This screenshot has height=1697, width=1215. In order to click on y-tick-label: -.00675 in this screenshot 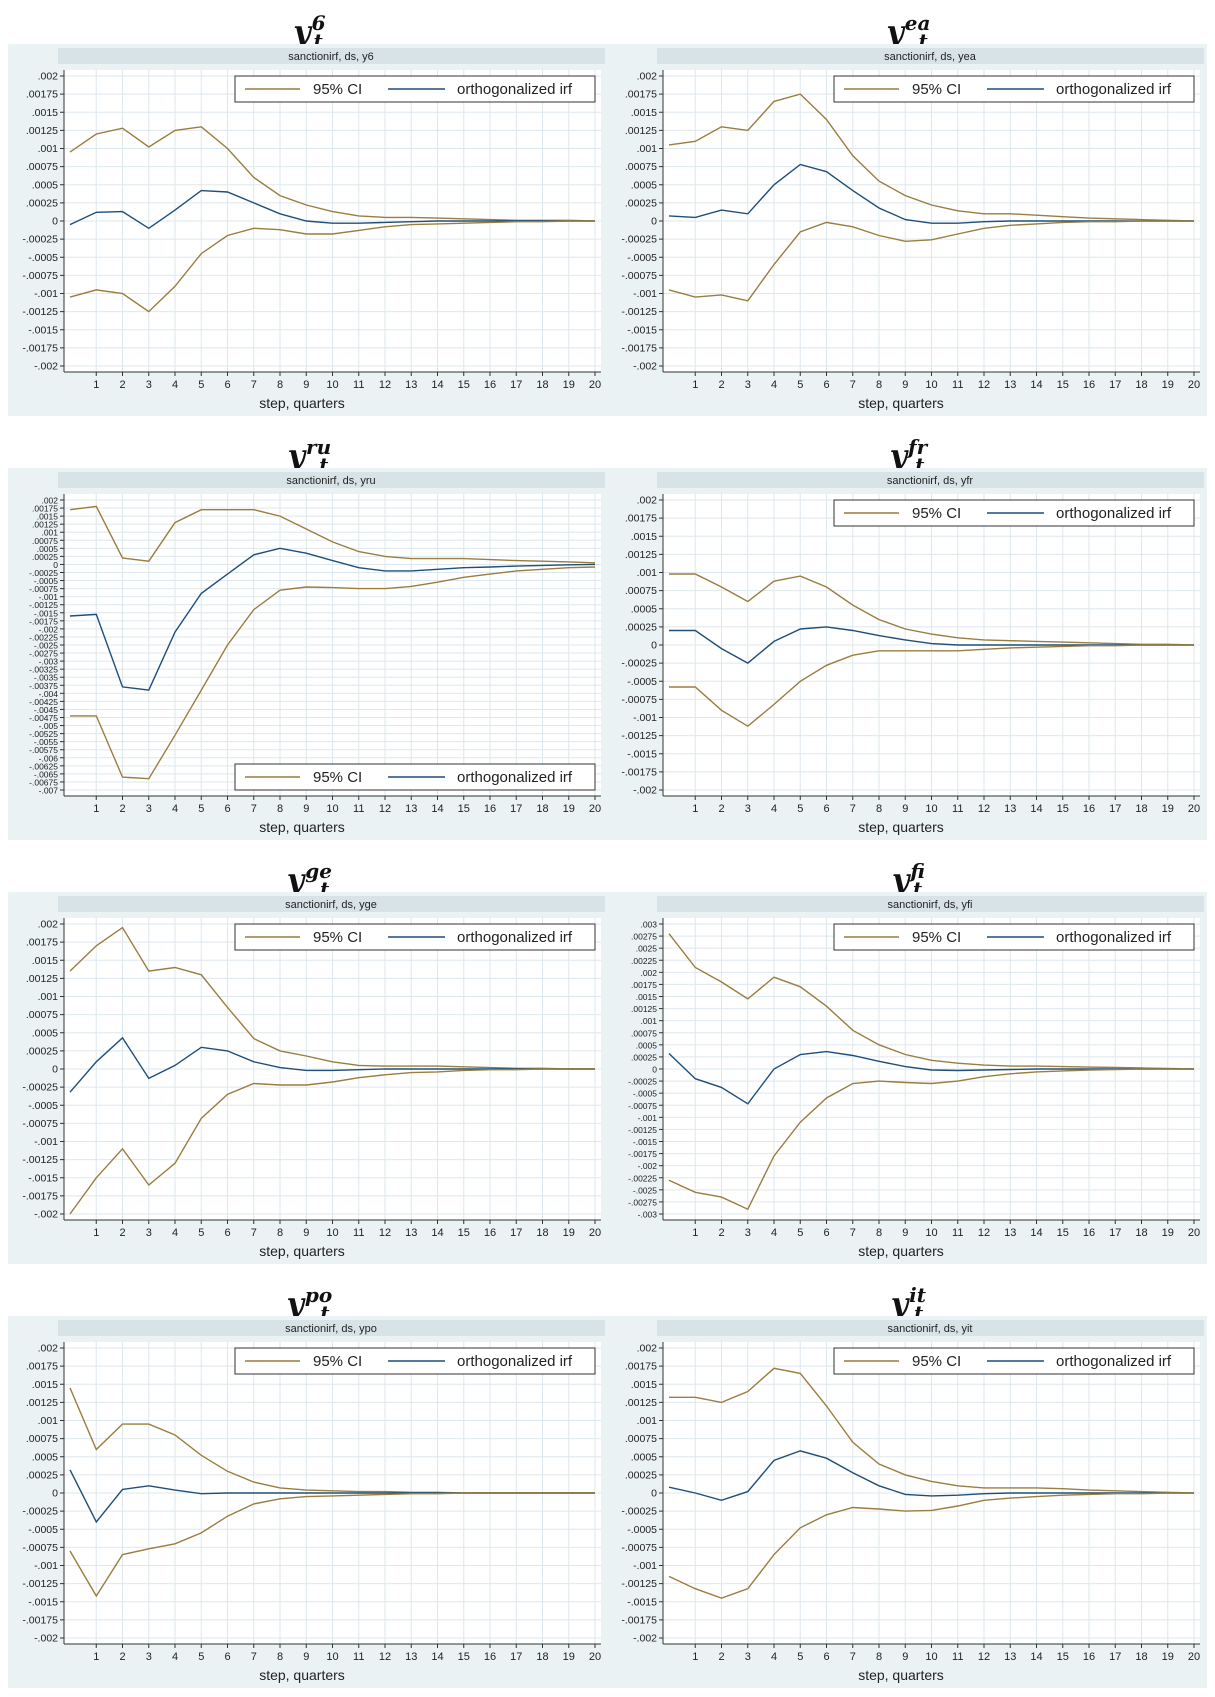, I will do `click(43, 782)`.